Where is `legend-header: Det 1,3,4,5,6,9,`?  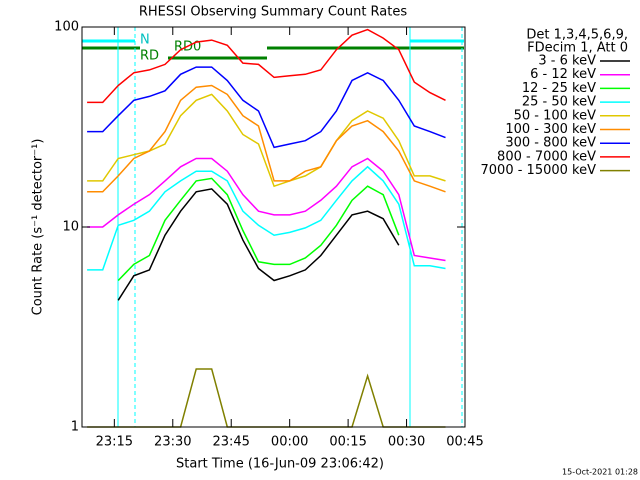 legend-header: Det 1,3,4,5,6,9, is located at coordinates (577, 35).